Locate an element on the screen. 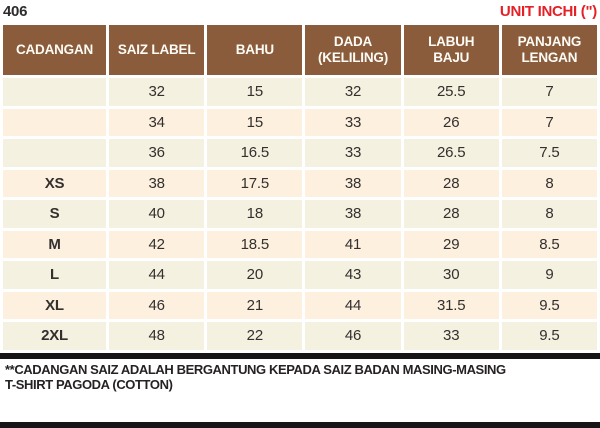  table-row: XL 46 21 44 31.5 9.5 is located at coordinates (300, 305).